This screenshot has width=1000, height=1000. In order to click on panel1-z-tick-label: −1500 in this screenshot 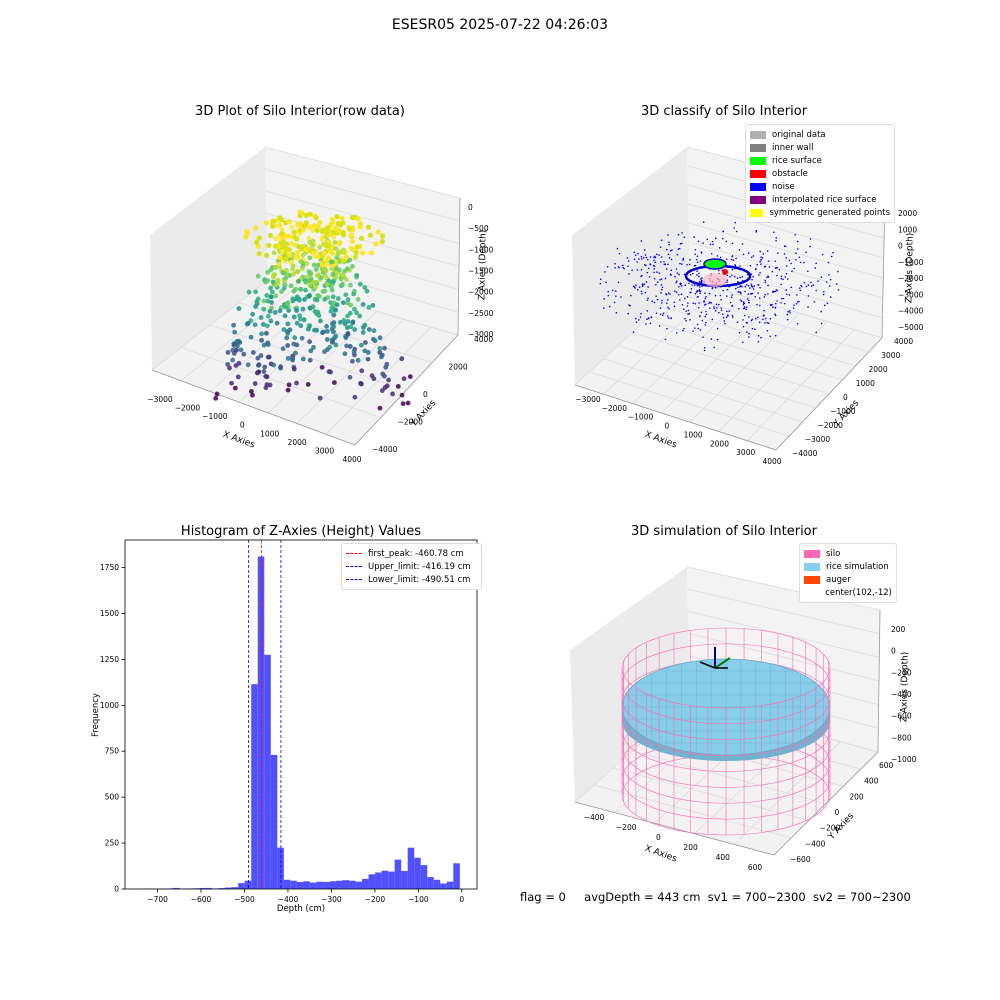, I will do `click(481, 271)`.